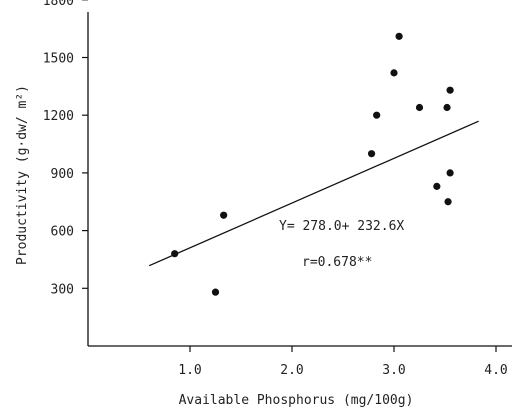  I want to click on x-tick-label: 3.0, so click(393, 370).